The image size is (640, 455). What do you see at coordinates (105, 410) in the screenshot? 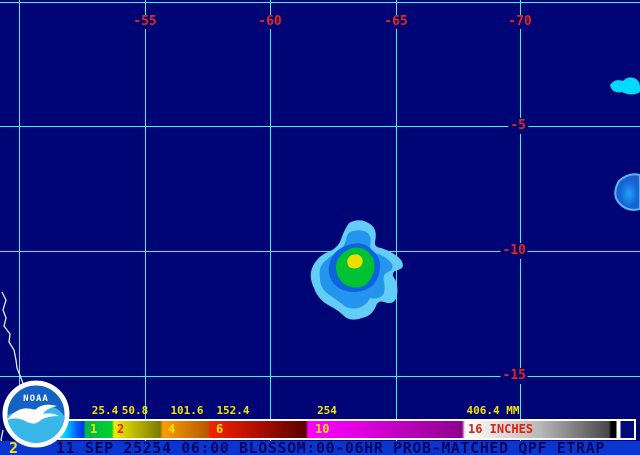
I see `colorbar-mm-label: 25.4` at bounding box center [105, 410].